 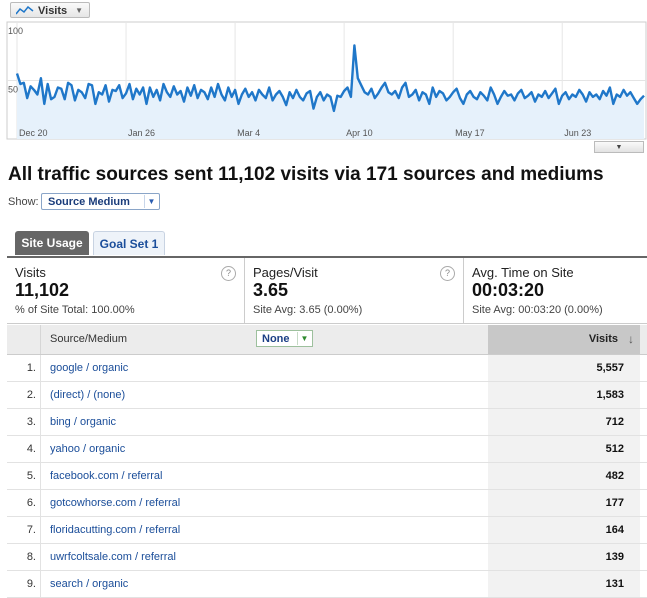 What do you see at coordinates (564, 395) in the screenshot?
I see `visits-cell: 1,583` at bounding box center [564, 395].